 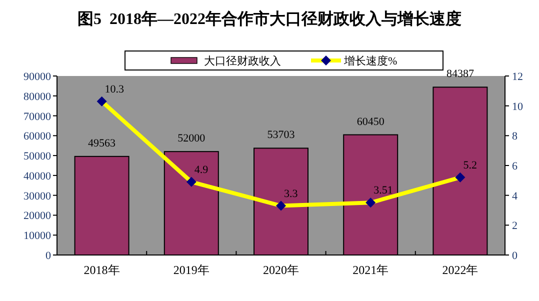 I want to click on x-tick-label: 2019年, so click(x=191, y=270).